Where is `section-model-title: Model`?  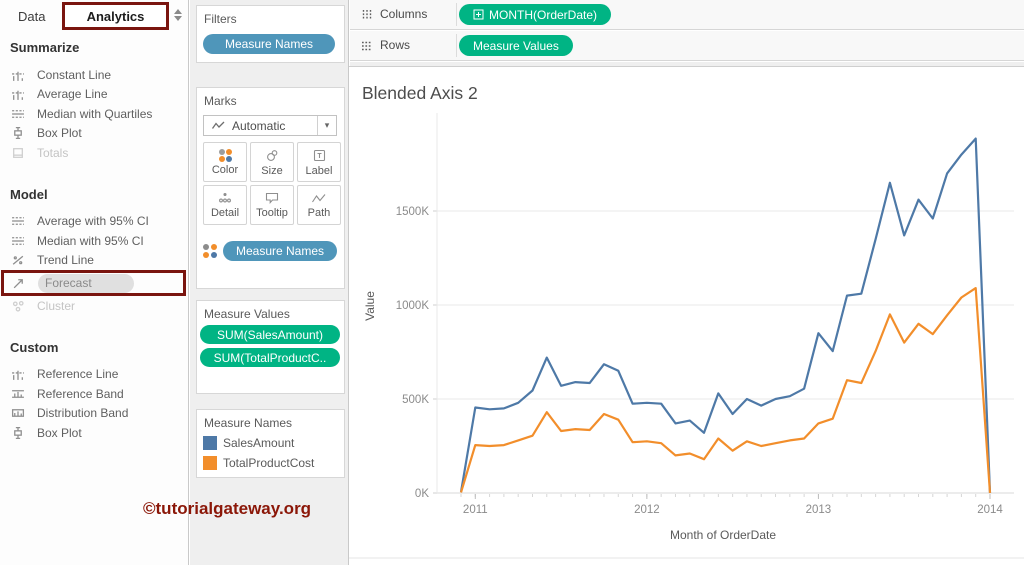
section-model-title: Model is located at coordinates (29, 194).